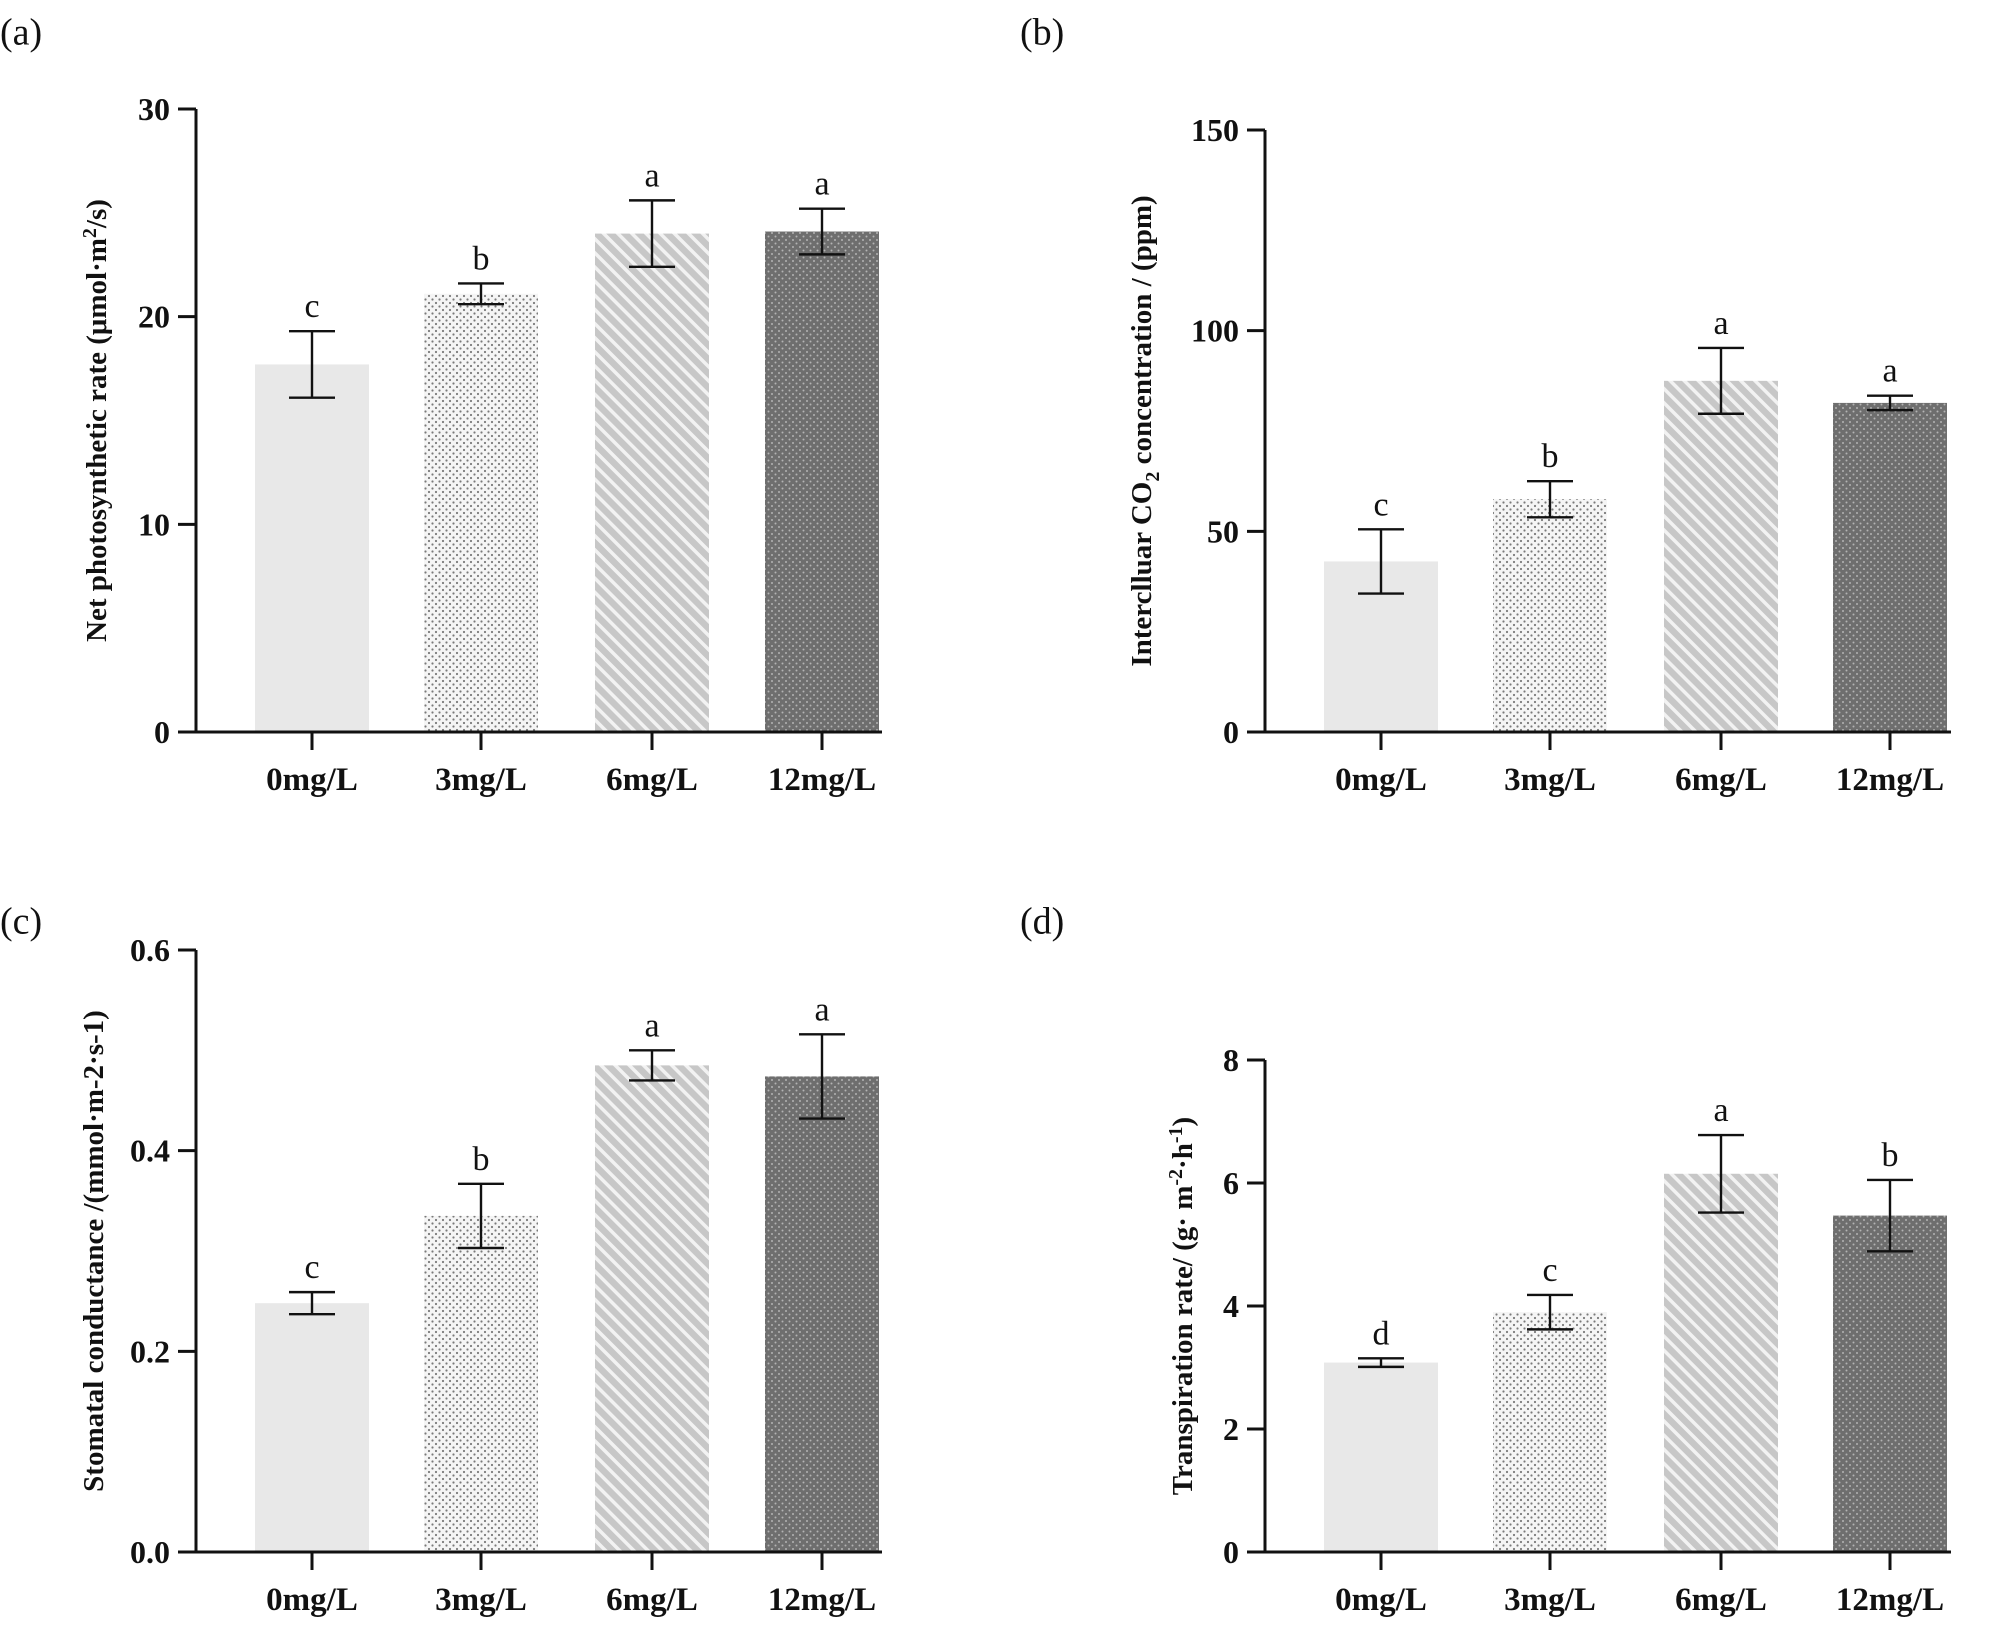 The image size is (2008, 1625). What do you see at coordinates (1182, 1306) in the screenshot?
I see `y-axis-label: Transpiration rate/ (g· m-2·h-1)` at bounding box center [1182, 1306].